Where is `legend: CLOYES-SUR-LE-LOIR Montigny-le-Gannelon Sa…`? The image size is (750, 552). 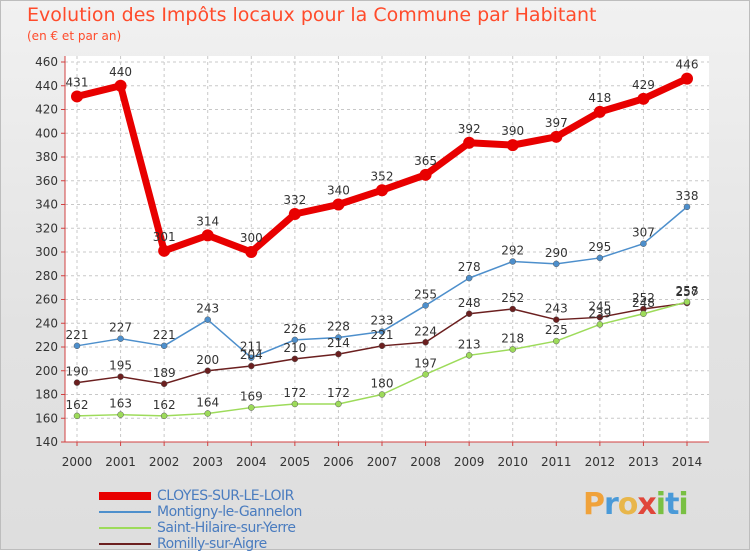
legend: CLOYES-SUR-LE-LOIR Montigny-le-Gannelon Sa… is located at coordinates (200, 520).